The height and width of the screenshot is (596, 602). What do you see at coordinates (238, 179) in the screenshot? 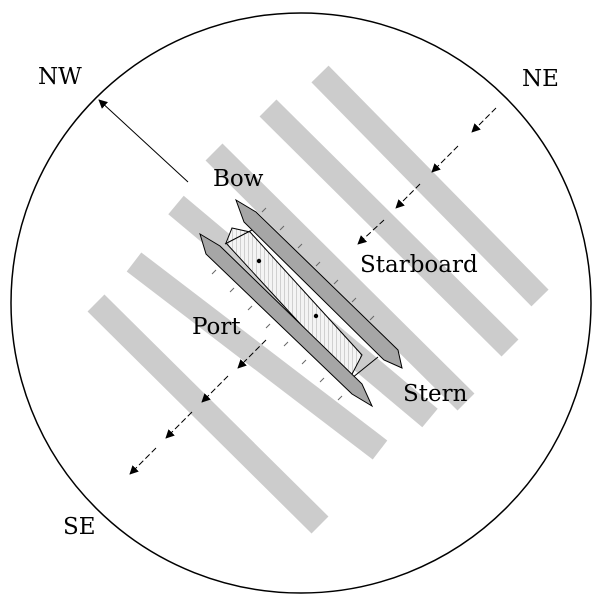
I see `label-bow: Bow` at bounding box center [238, 179].